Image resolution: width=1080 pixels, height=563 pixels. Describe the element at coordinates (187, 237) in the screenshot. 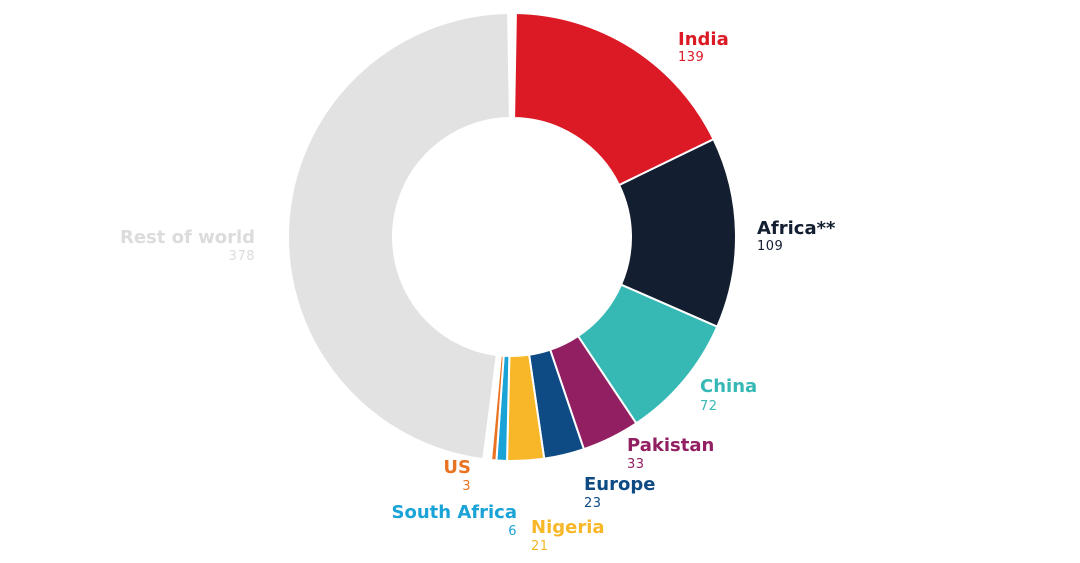

I see `slice-label-rest-of-world: Rest of world` at that location.